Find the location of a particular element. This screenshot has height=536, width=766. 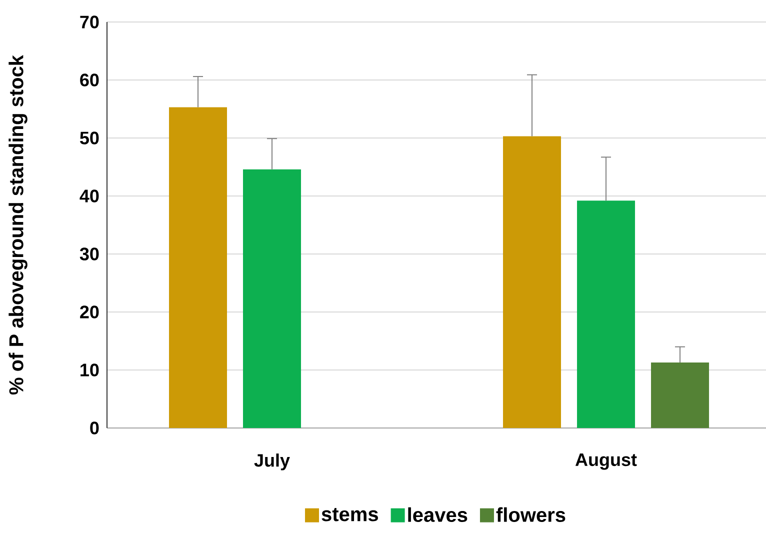

y-tick-label: 40 is located at coordinates (89, 196).